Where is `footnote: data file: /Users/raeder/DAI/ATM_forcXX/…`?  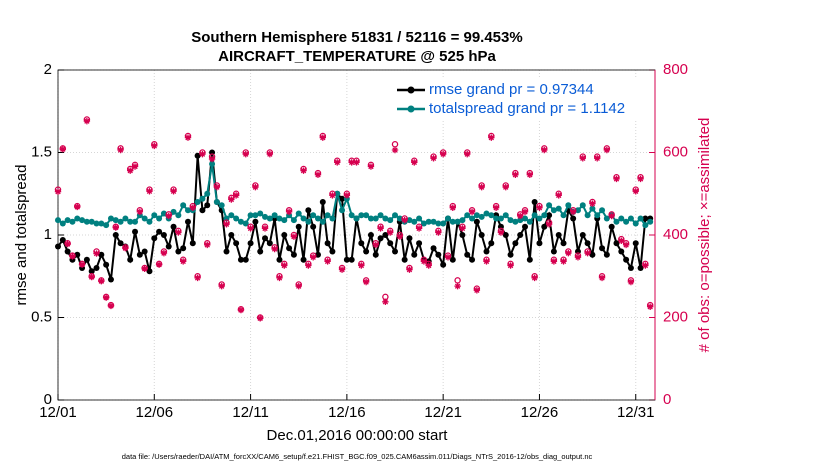 footnote: data file: /Users/raeder/DAI/ATM_forcXX/… is located at coordinates (357, 456).